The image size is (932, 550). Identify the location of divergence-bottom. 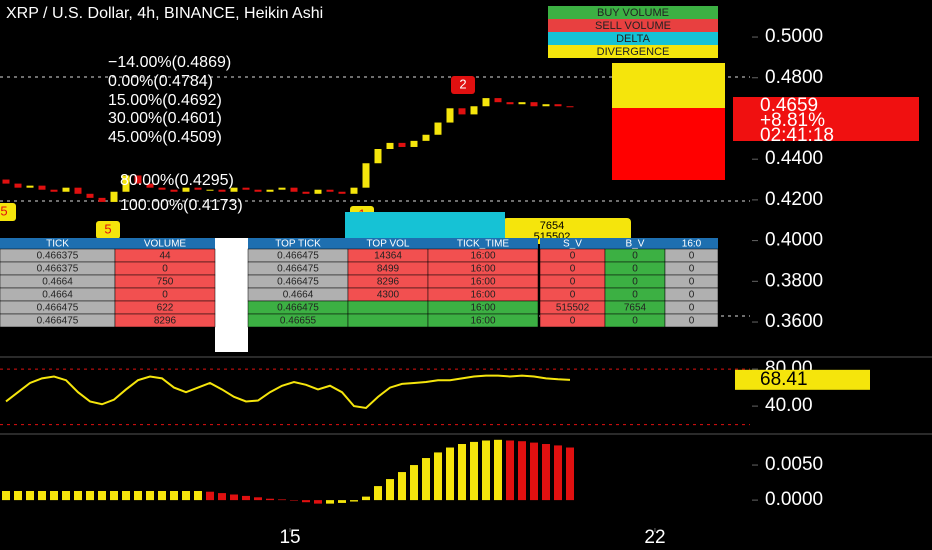
(668, 144).